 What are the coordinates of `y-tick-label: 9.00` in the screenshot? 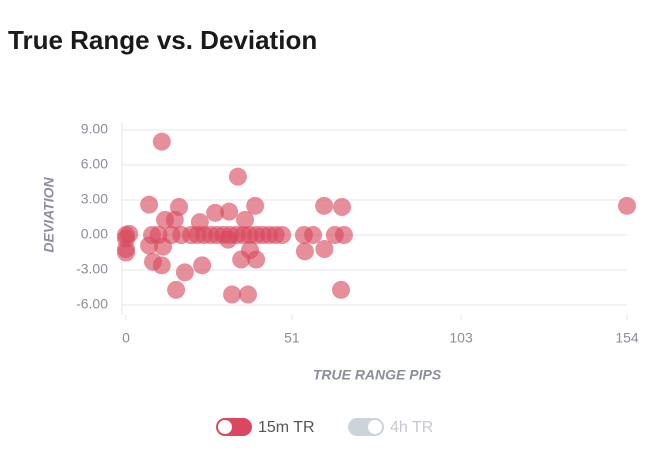 It's located at (94, 129).